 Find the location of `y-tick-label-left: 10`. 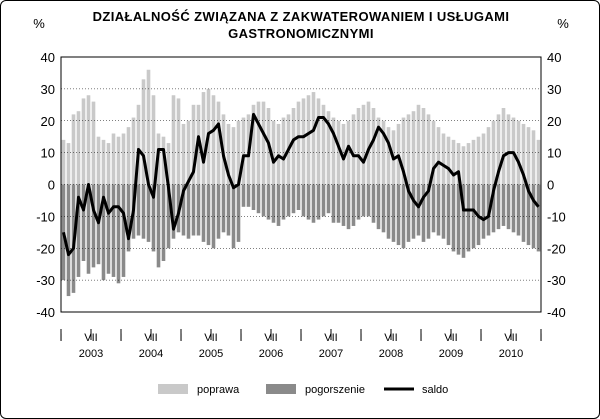

y-tick-label-left: 10 is located at coordinates (48, 153).